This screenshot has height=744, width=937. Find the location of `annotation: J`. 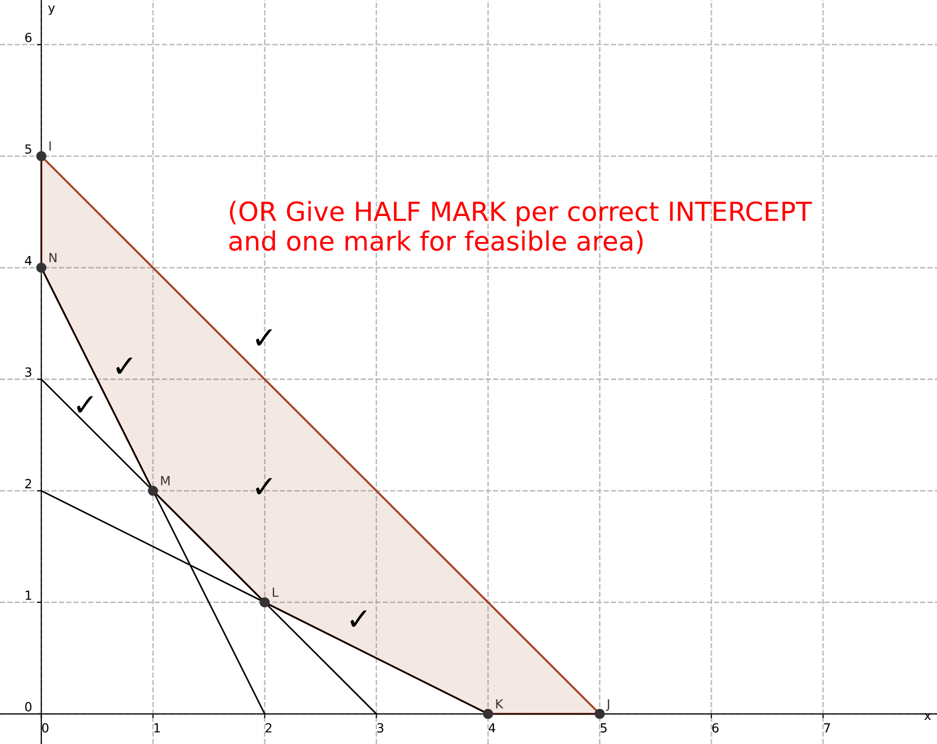

annotation: J is located at coordinates (608, 705).